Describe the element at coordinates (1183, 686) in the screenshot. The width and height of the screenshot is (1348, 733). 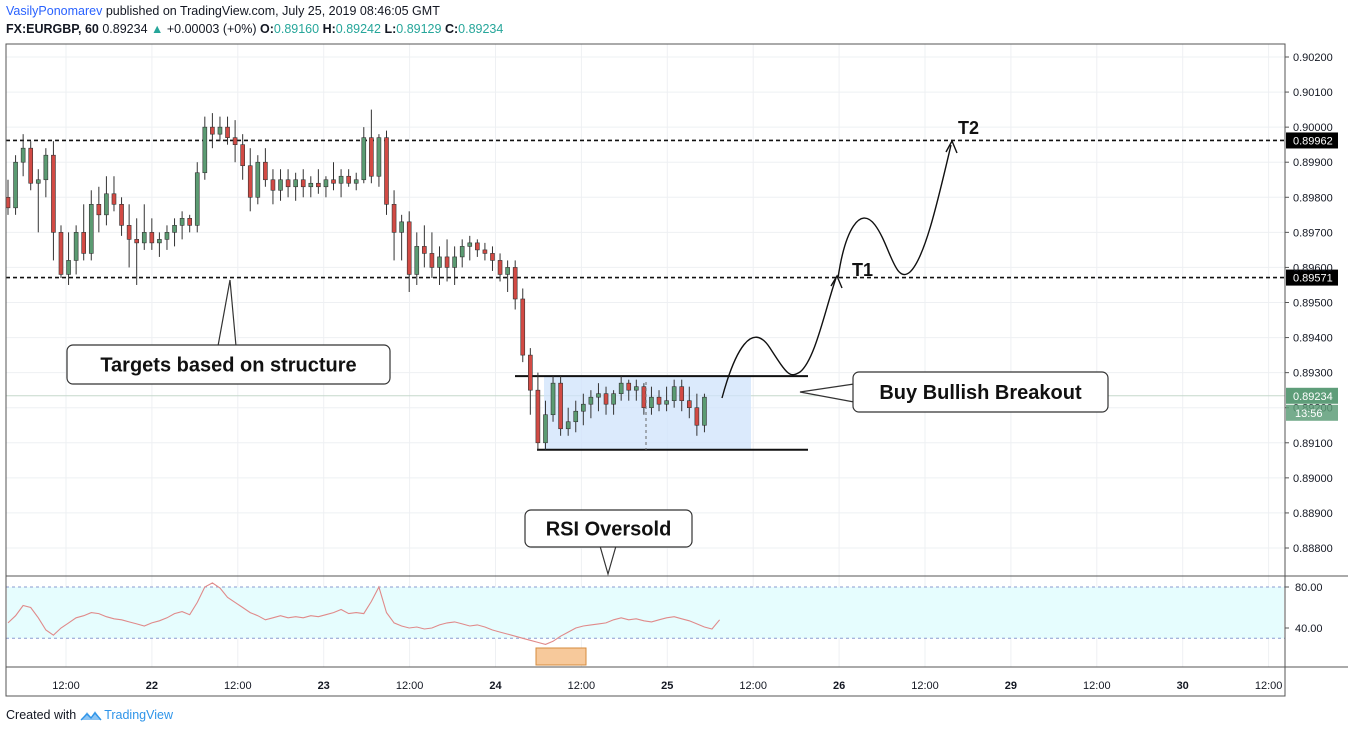
I see `time-tick-label: 30` at that location.